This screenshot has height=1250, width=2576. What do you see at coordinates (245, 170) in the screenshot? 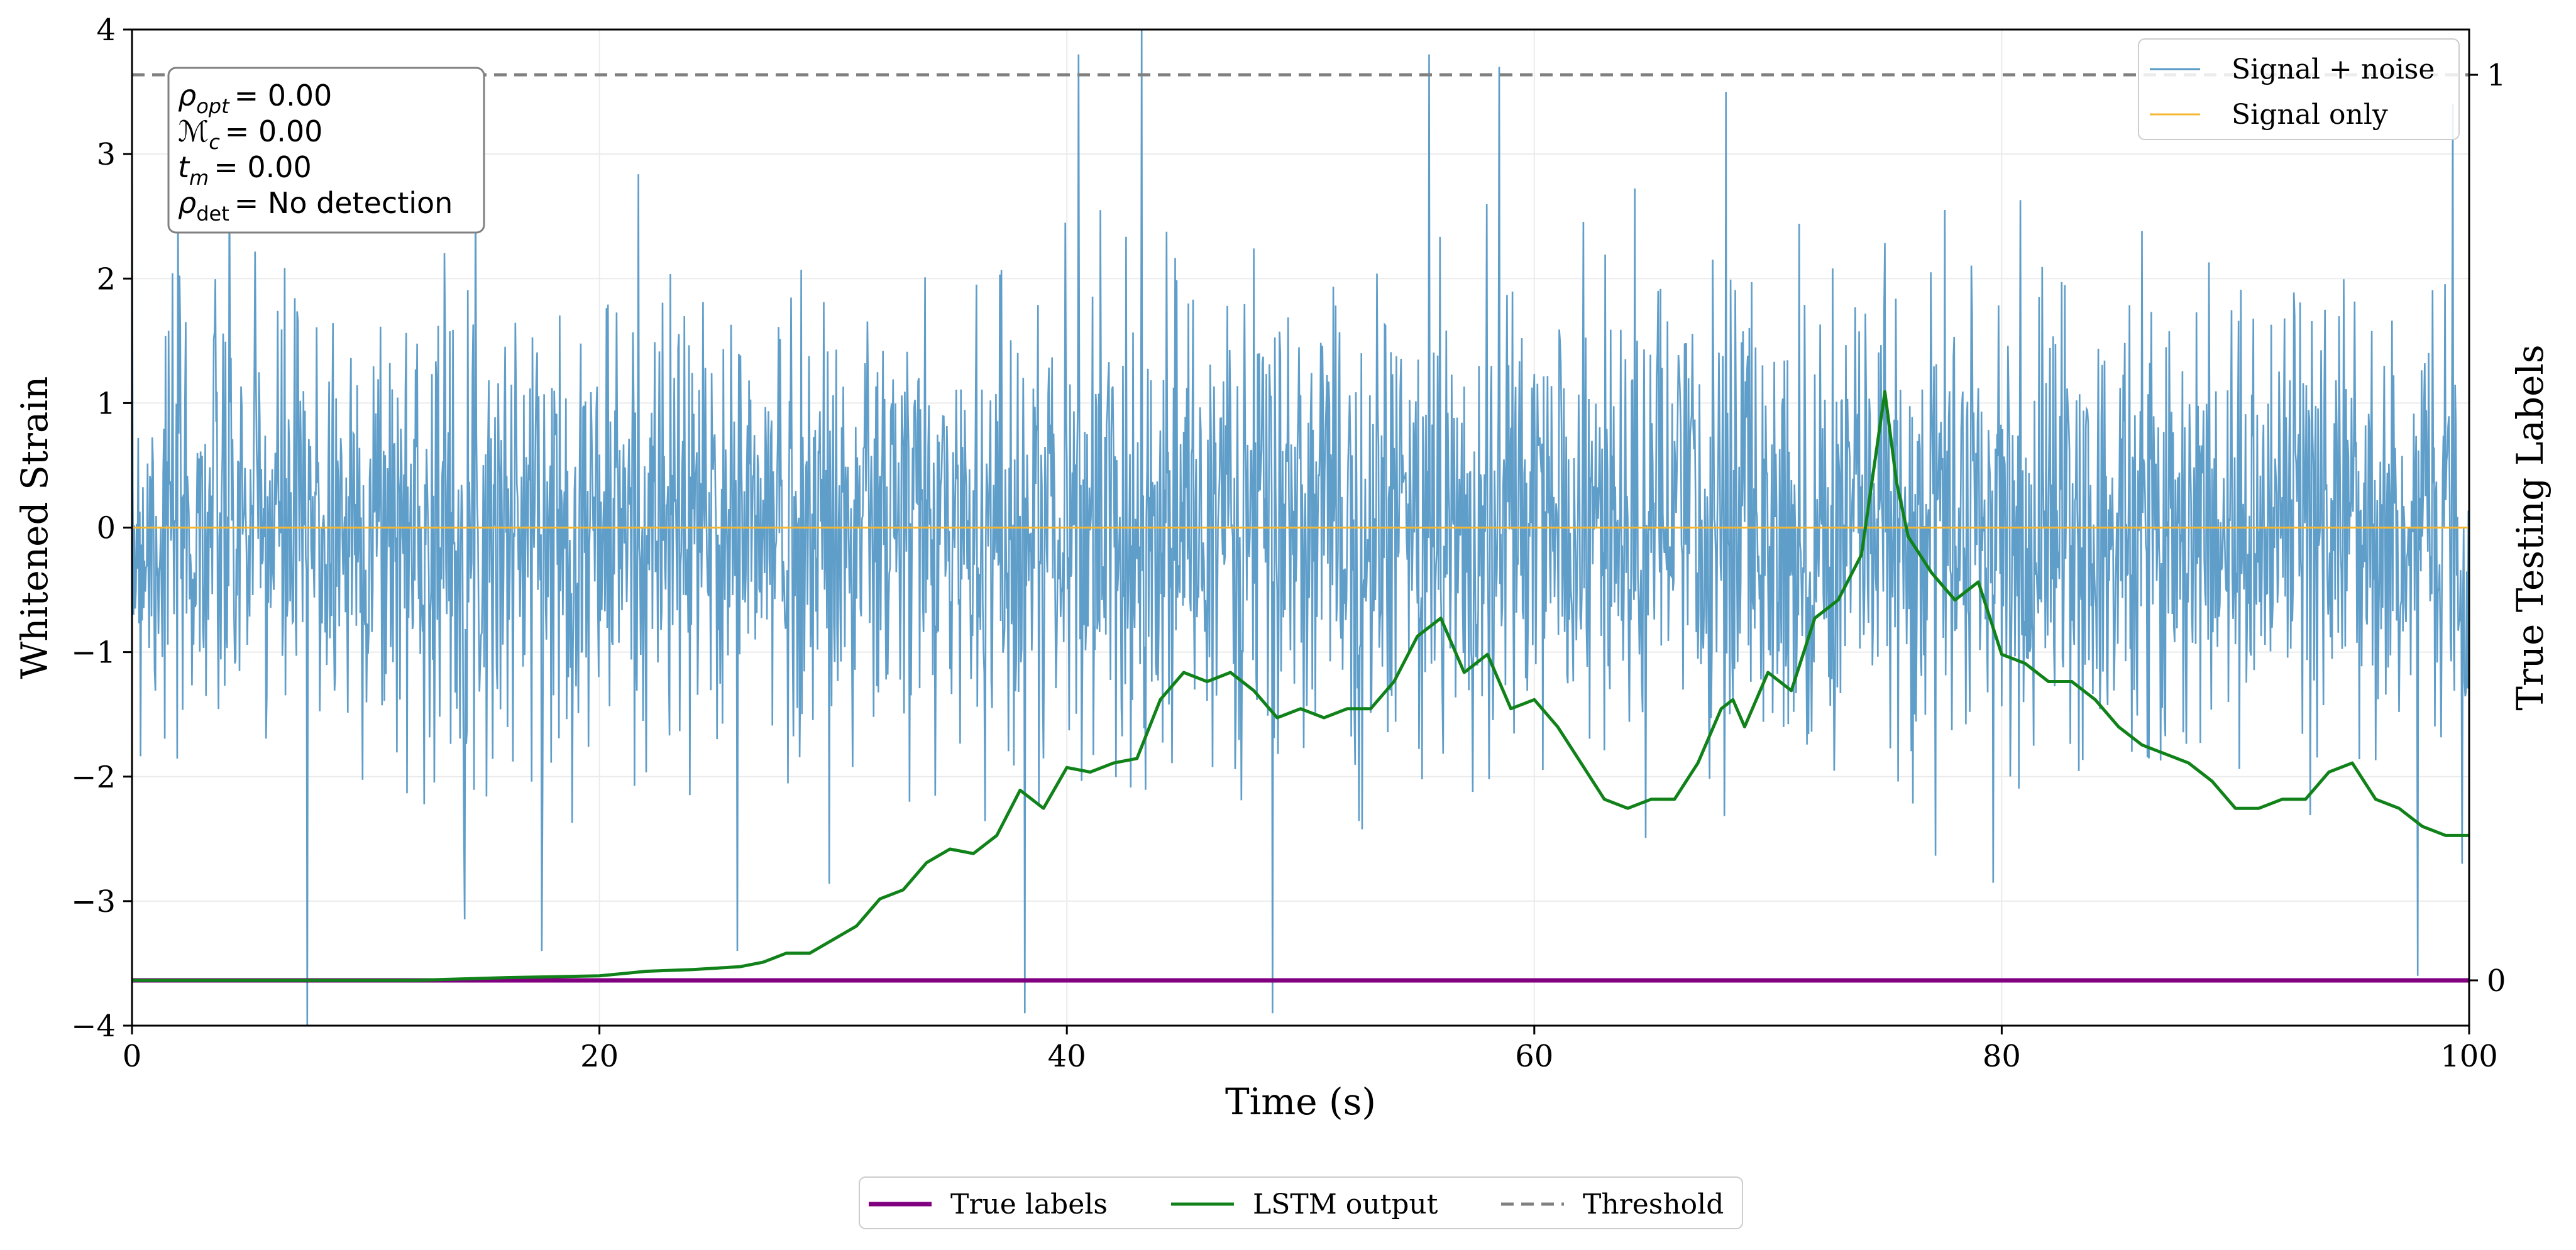
I see `annotation-line-2: tm = 0.00` at bounding box center [245, 170].